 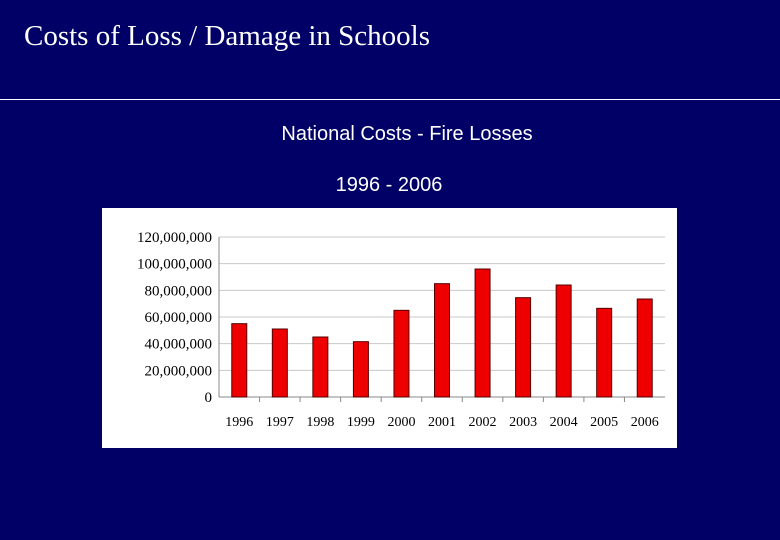 What do you see at coordinates (179, 318) in the screenshot?
I see `y-tick-label: 60,000,000` at bounding box center [179, 318].